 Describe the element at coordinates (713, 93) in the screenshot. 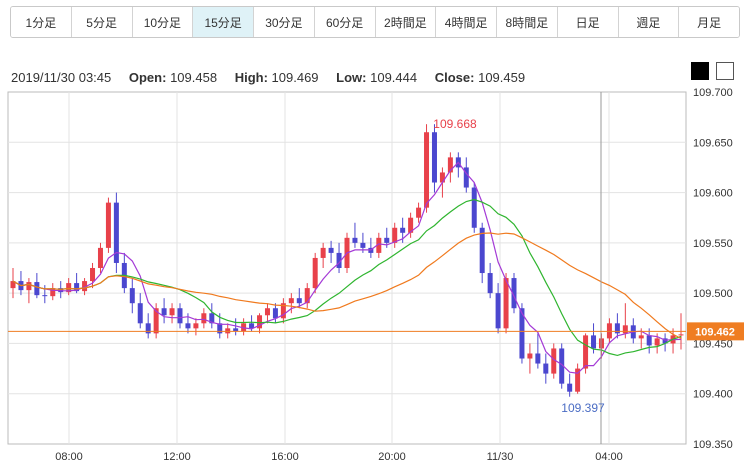

I see `y-tick-label: 109.700` at that location.